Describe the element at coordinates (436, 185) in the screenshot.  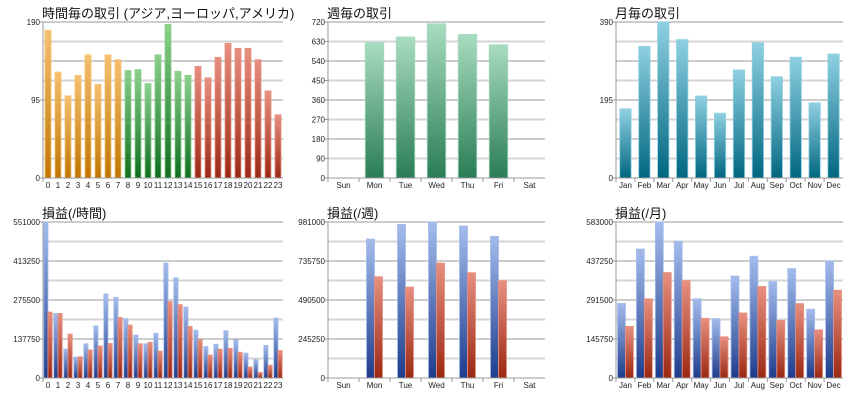
I see `x-tick-label: Wed` at that location.